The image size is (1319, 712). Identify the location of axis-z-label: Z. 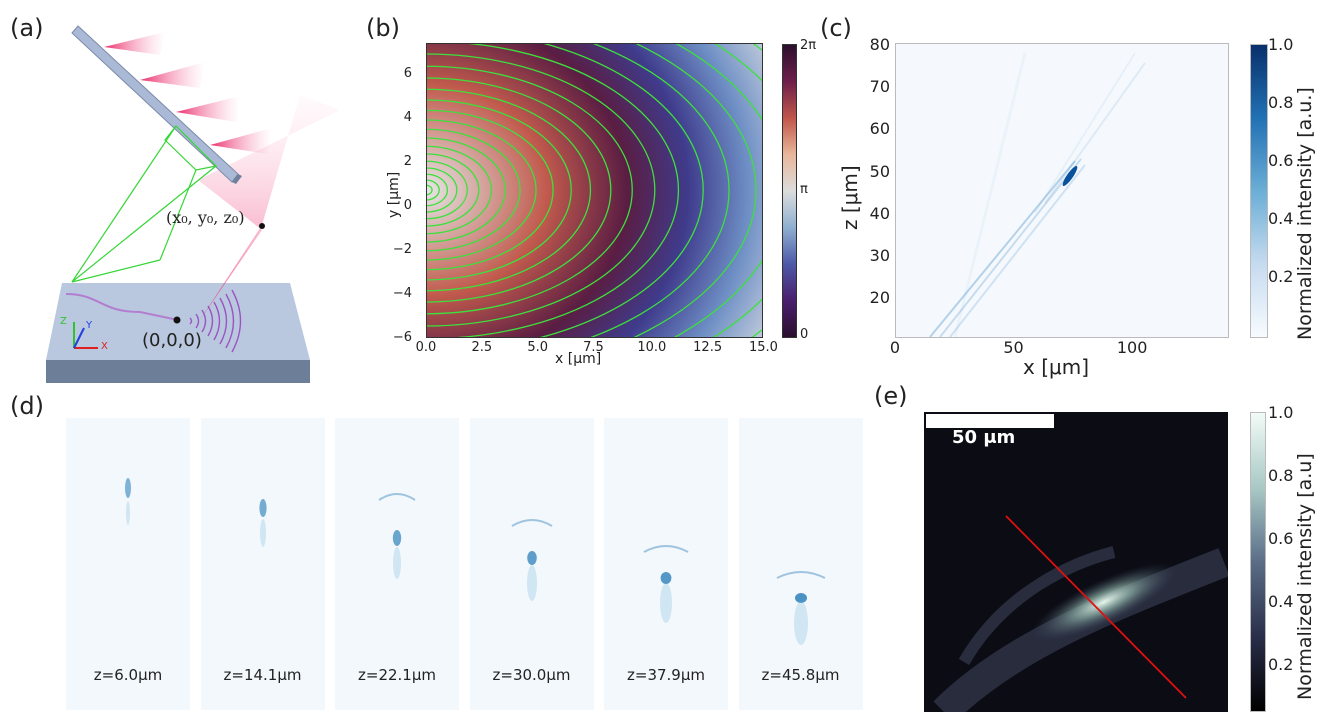
(63, 321).